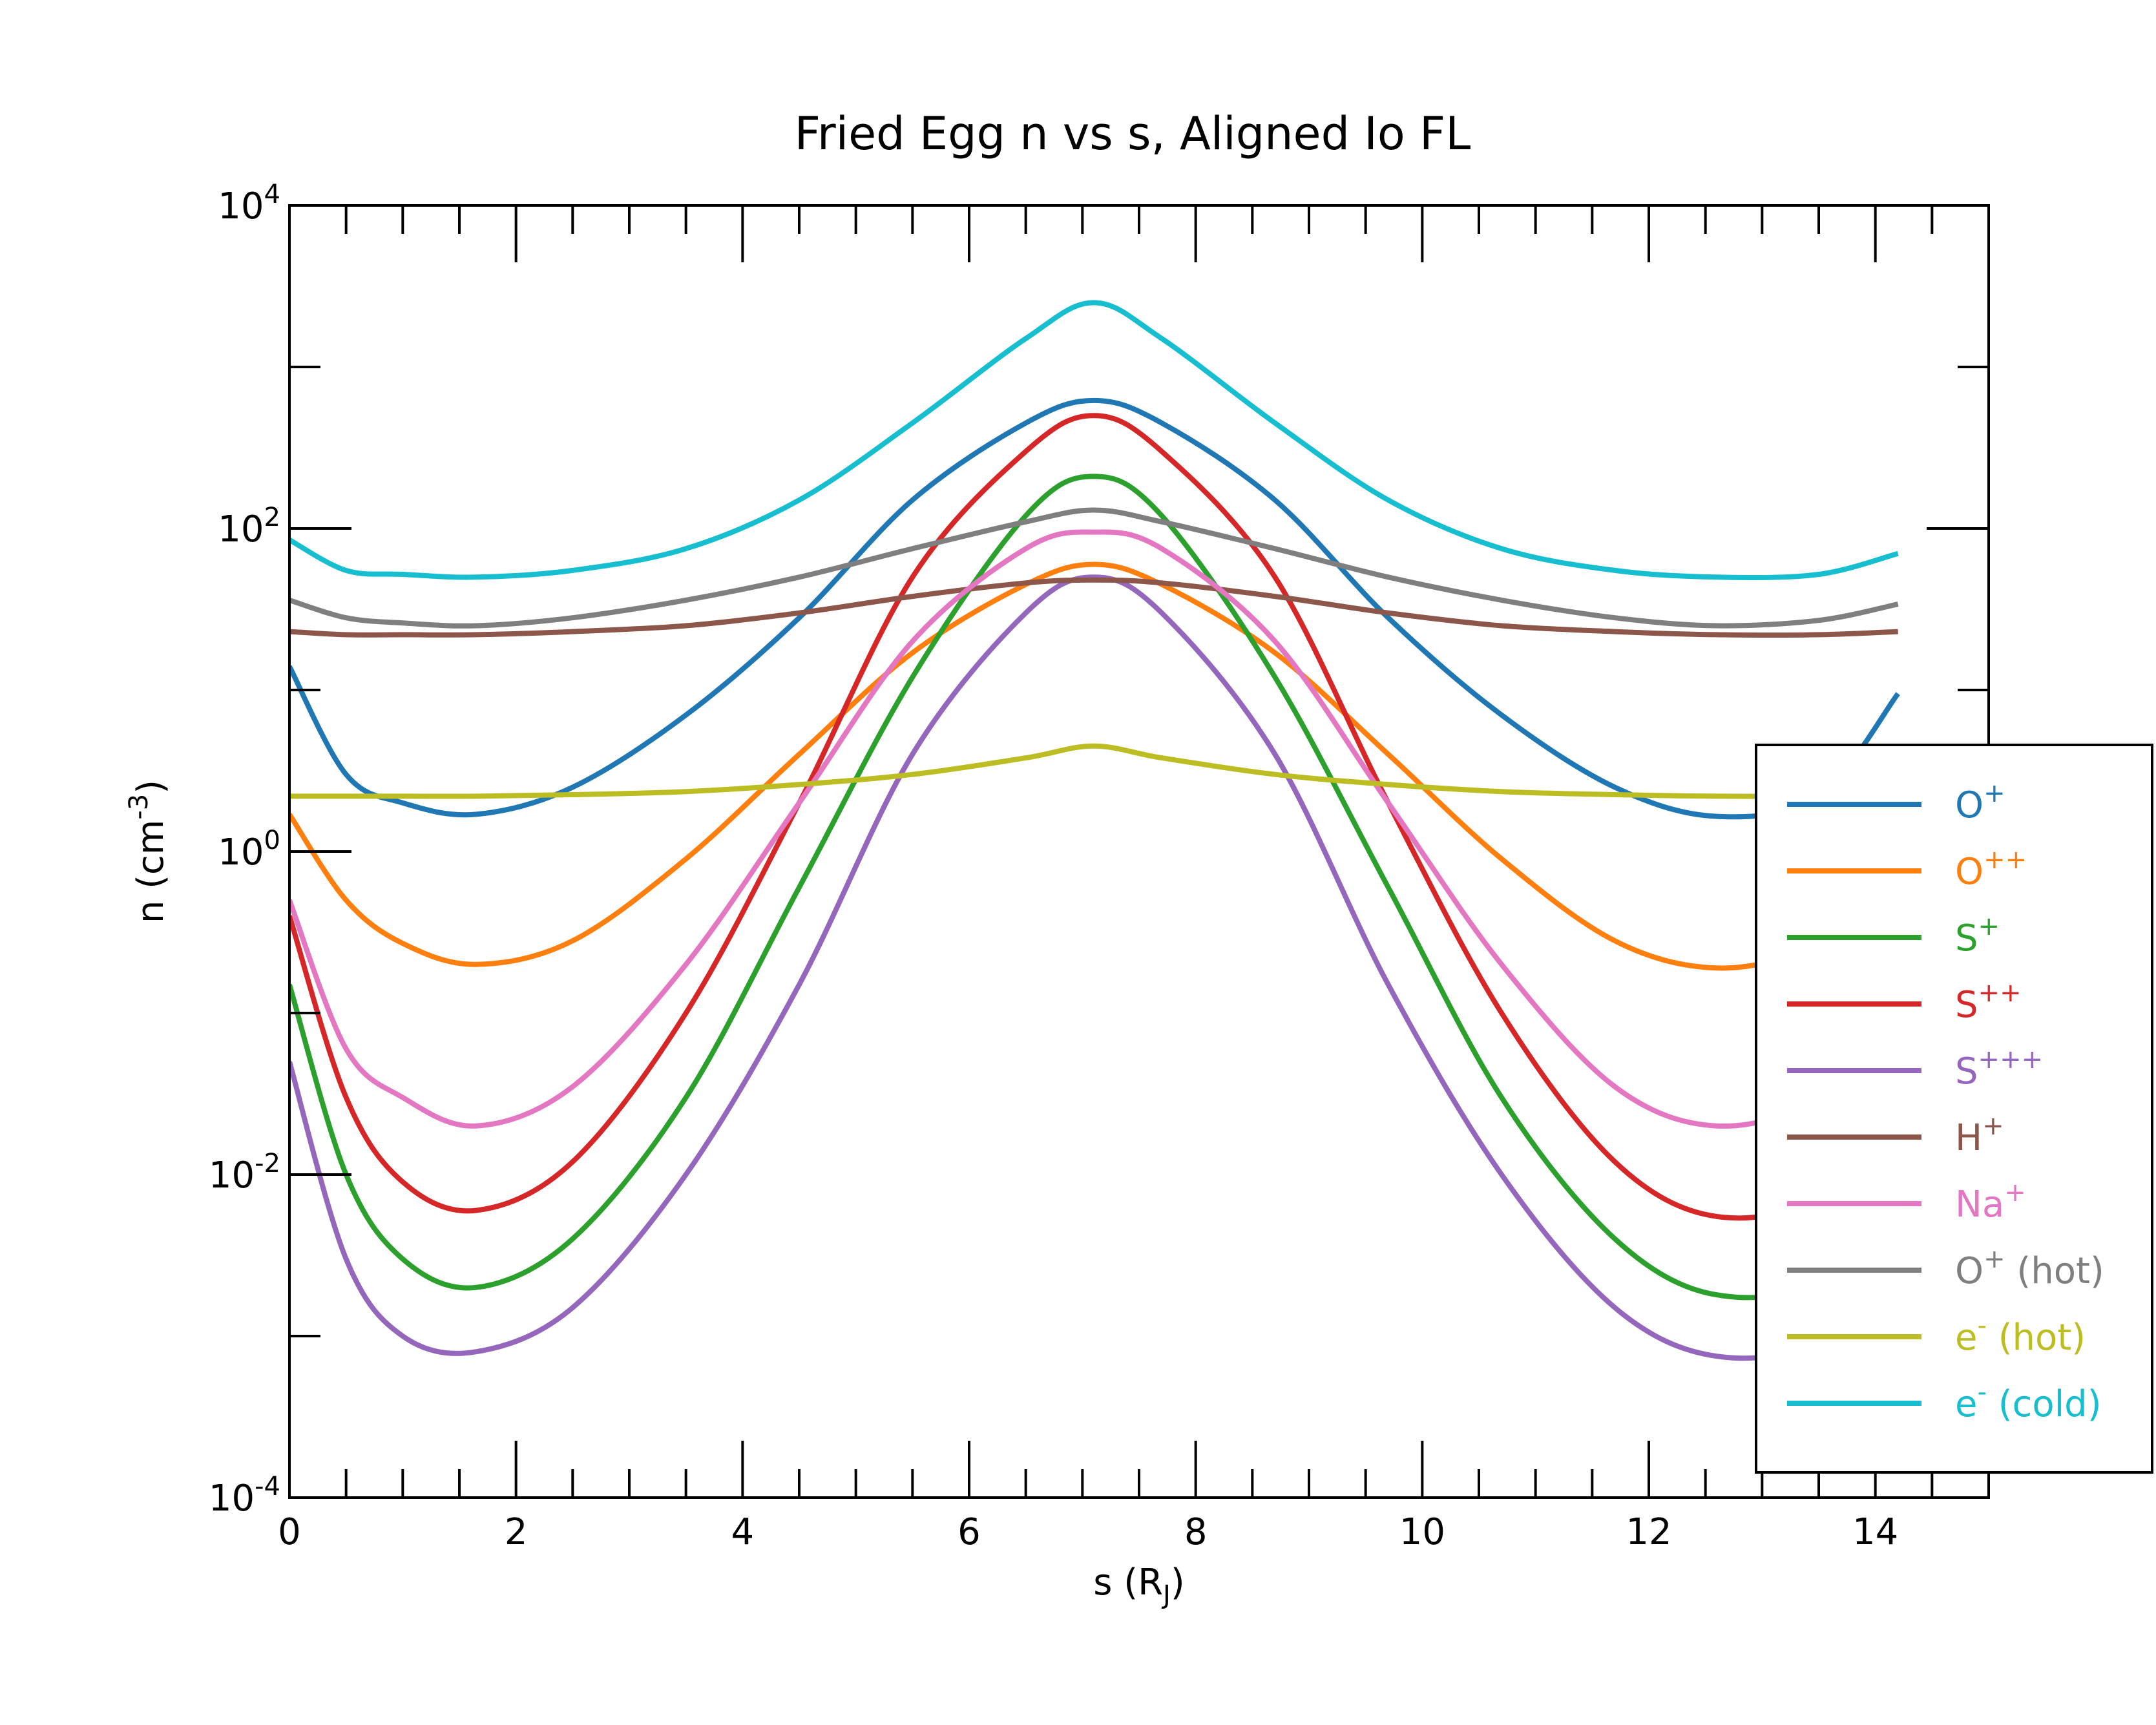  I want to click on x-axis-label: s (RJ), so click(1138, 1586).